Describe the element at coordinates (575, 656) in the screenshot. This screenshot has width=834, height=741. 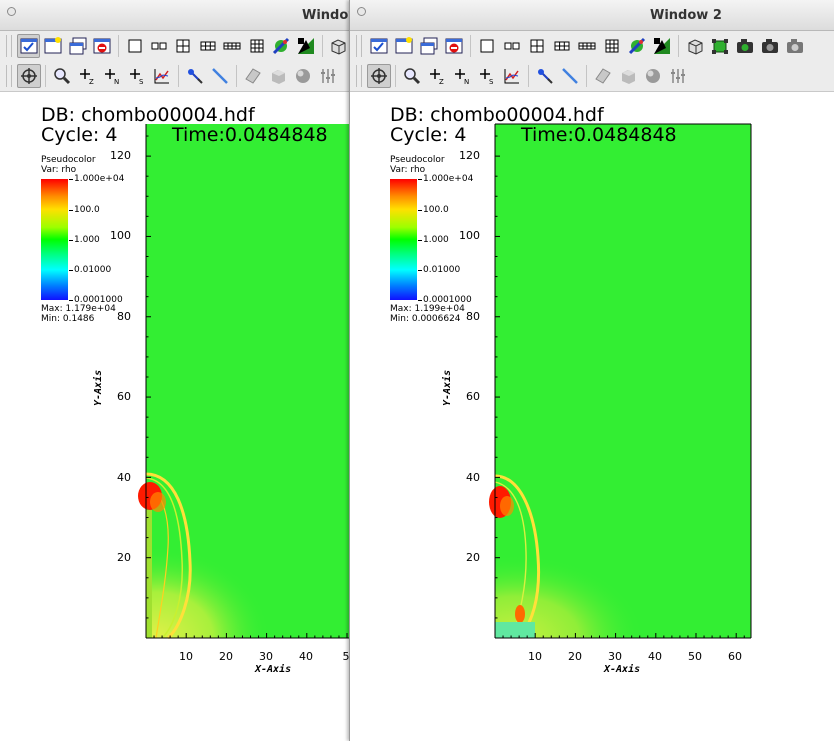
I see `window-2-x-tick-label: 20` at that location.